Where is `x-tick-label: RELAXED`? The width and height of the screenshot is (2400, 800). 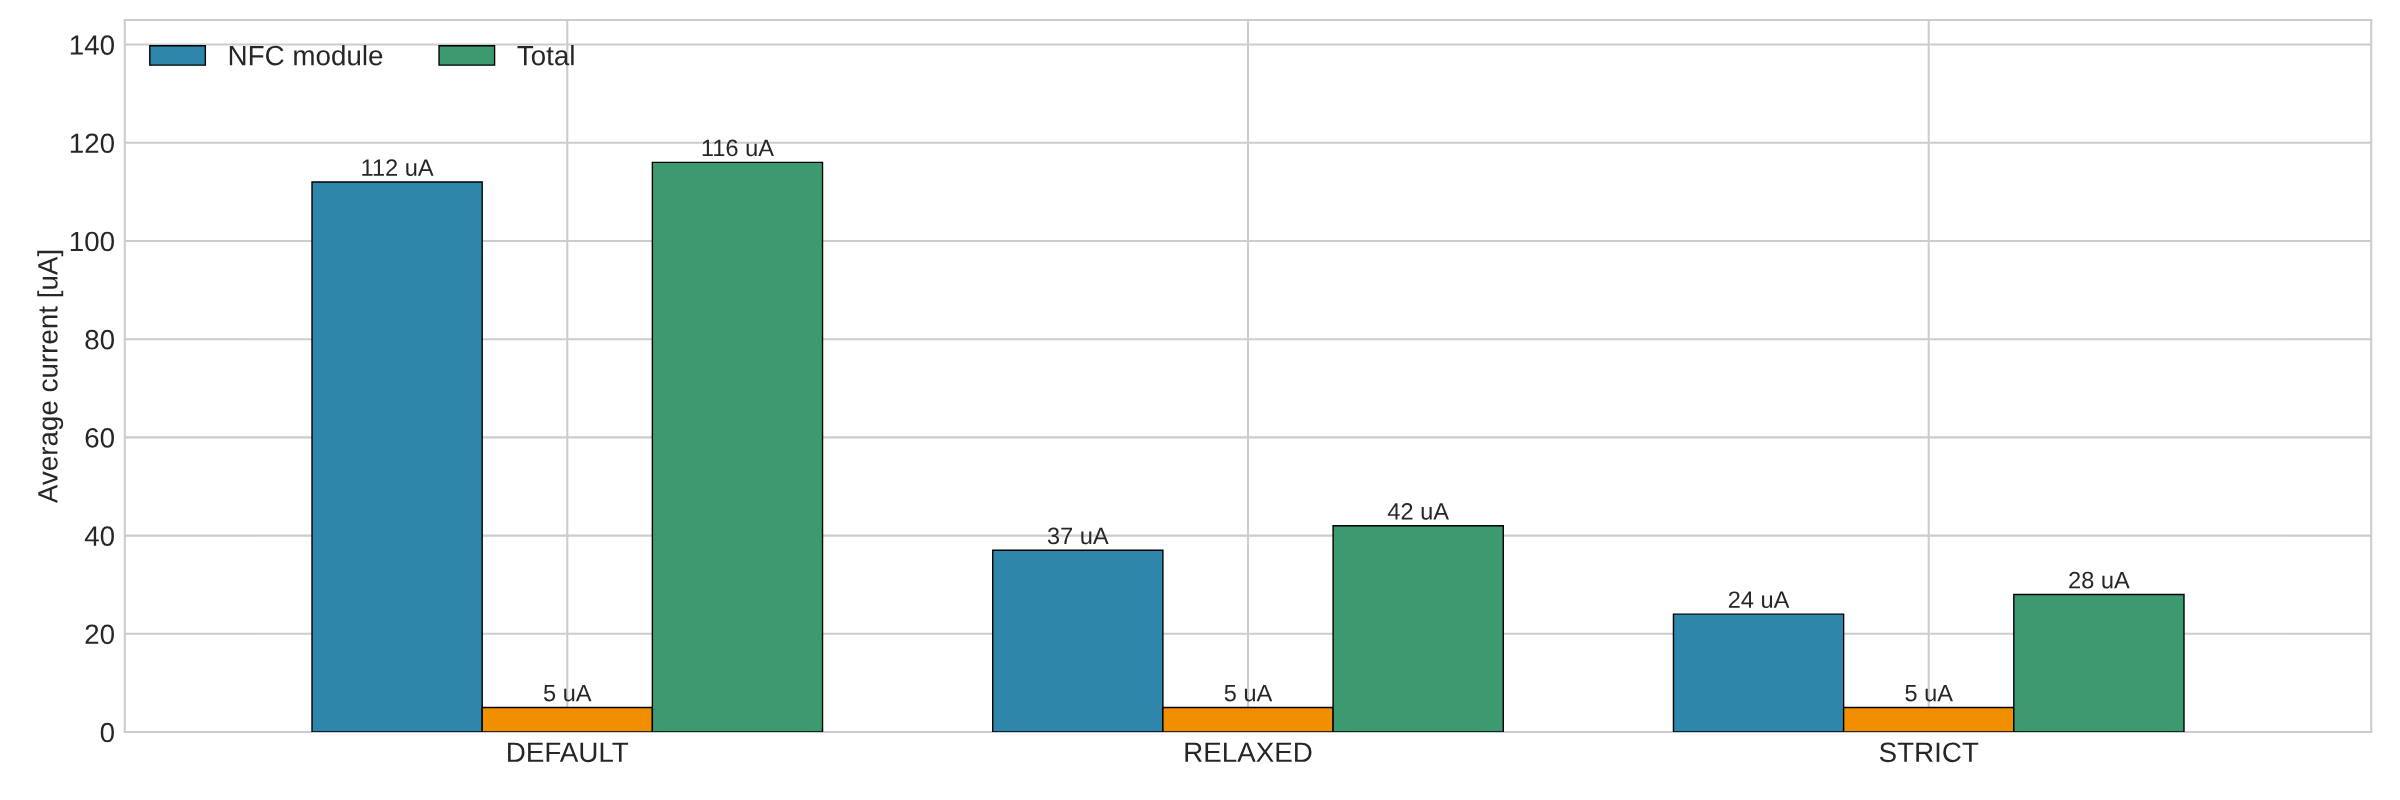 x-tick-label: RELAXED is located at coordinates (1248, 752).